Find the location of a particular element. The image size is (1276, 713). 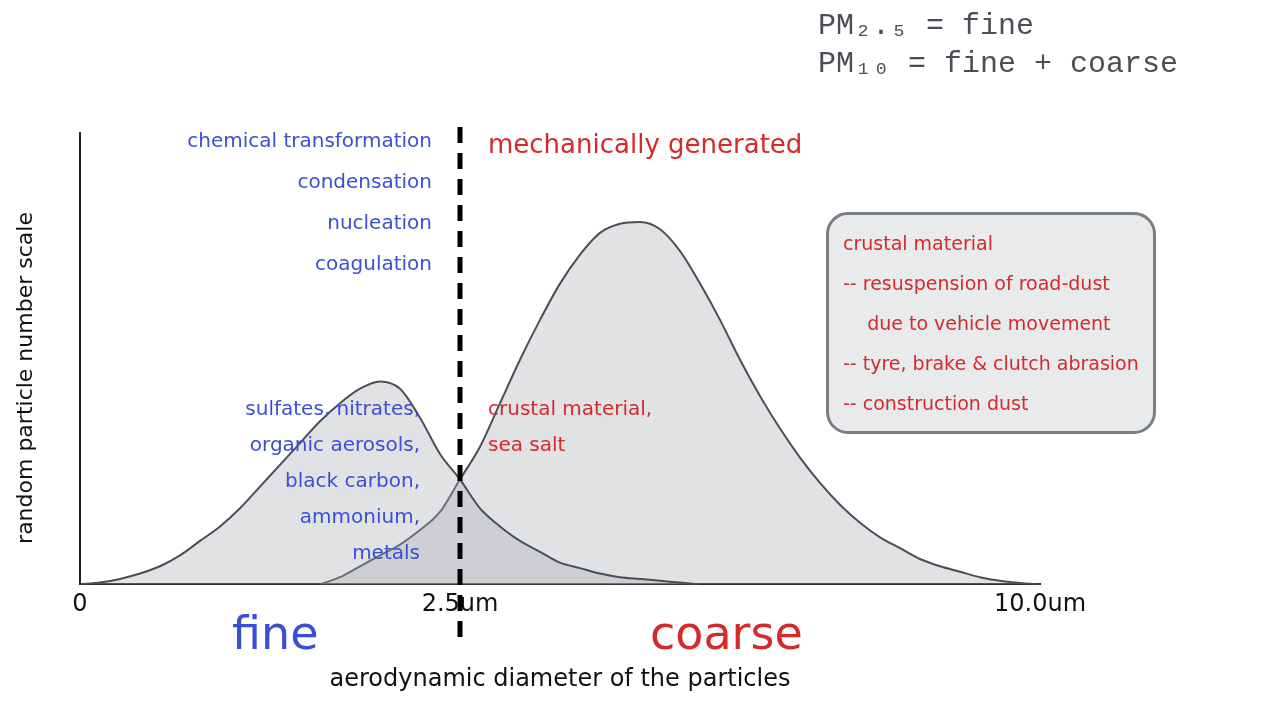

y-axis-title: random particle number scale is located at coordinates (24, 378).